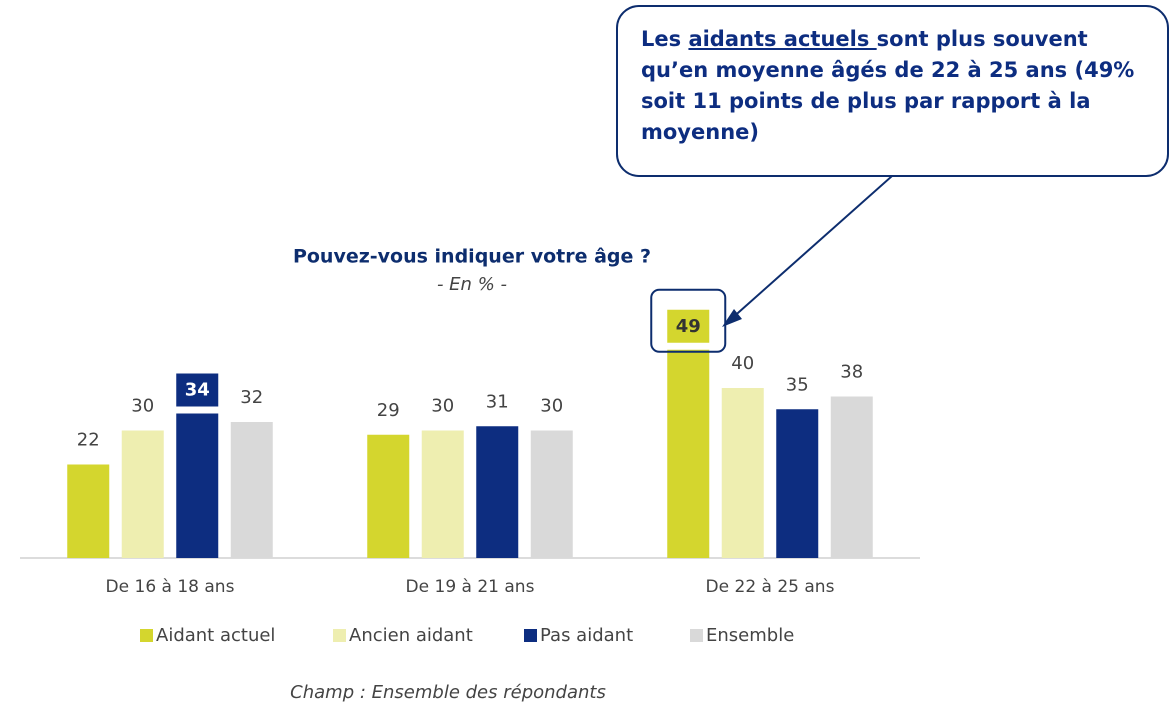  I want to click on value-label: 31, so click(497, 401).